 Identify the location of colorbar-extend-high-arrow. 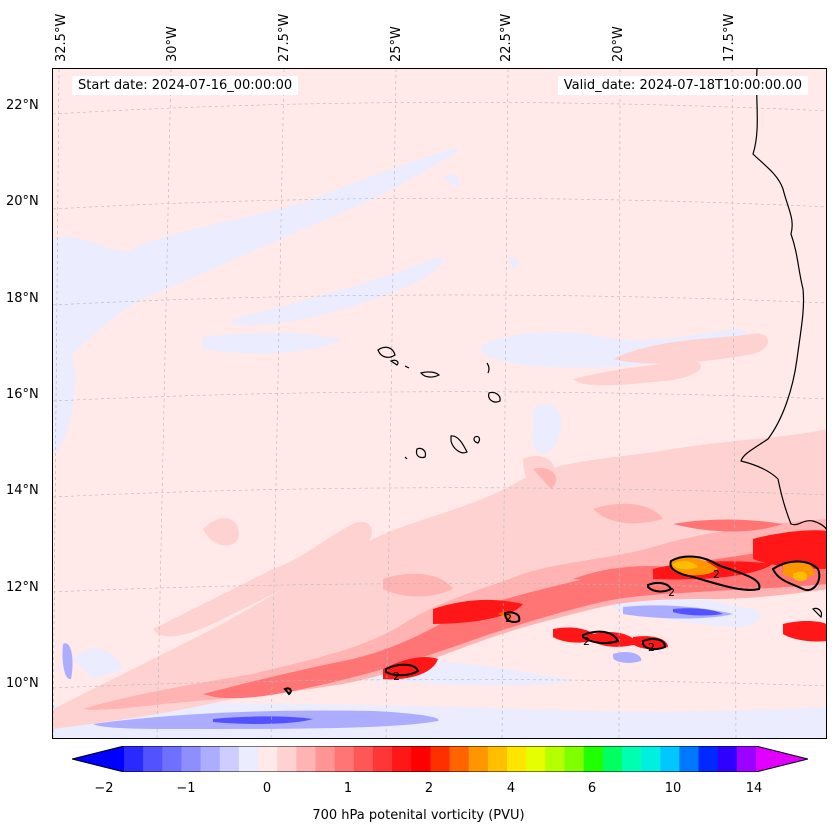
(782, 759).